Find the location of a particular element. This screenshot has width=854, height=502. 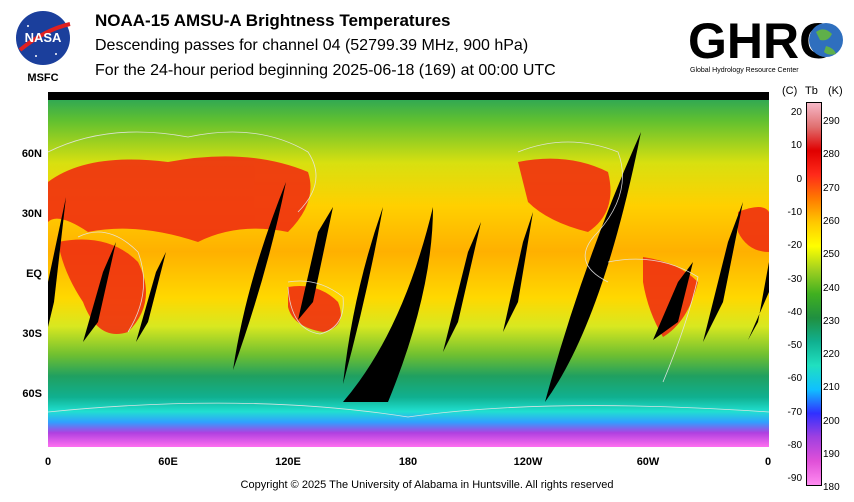

celsius-tick-label: 0 is located at coordinates (799, 179).